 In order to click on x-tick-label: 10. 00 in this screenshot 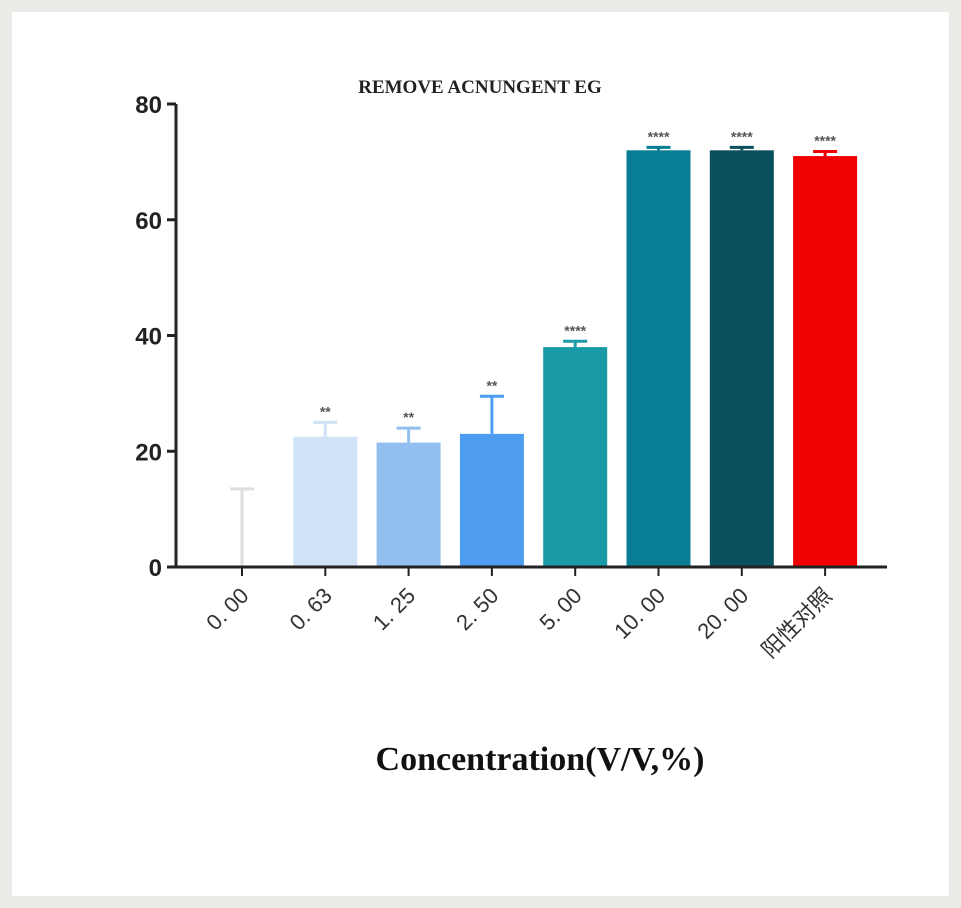, I will do `click(639, 613)`.